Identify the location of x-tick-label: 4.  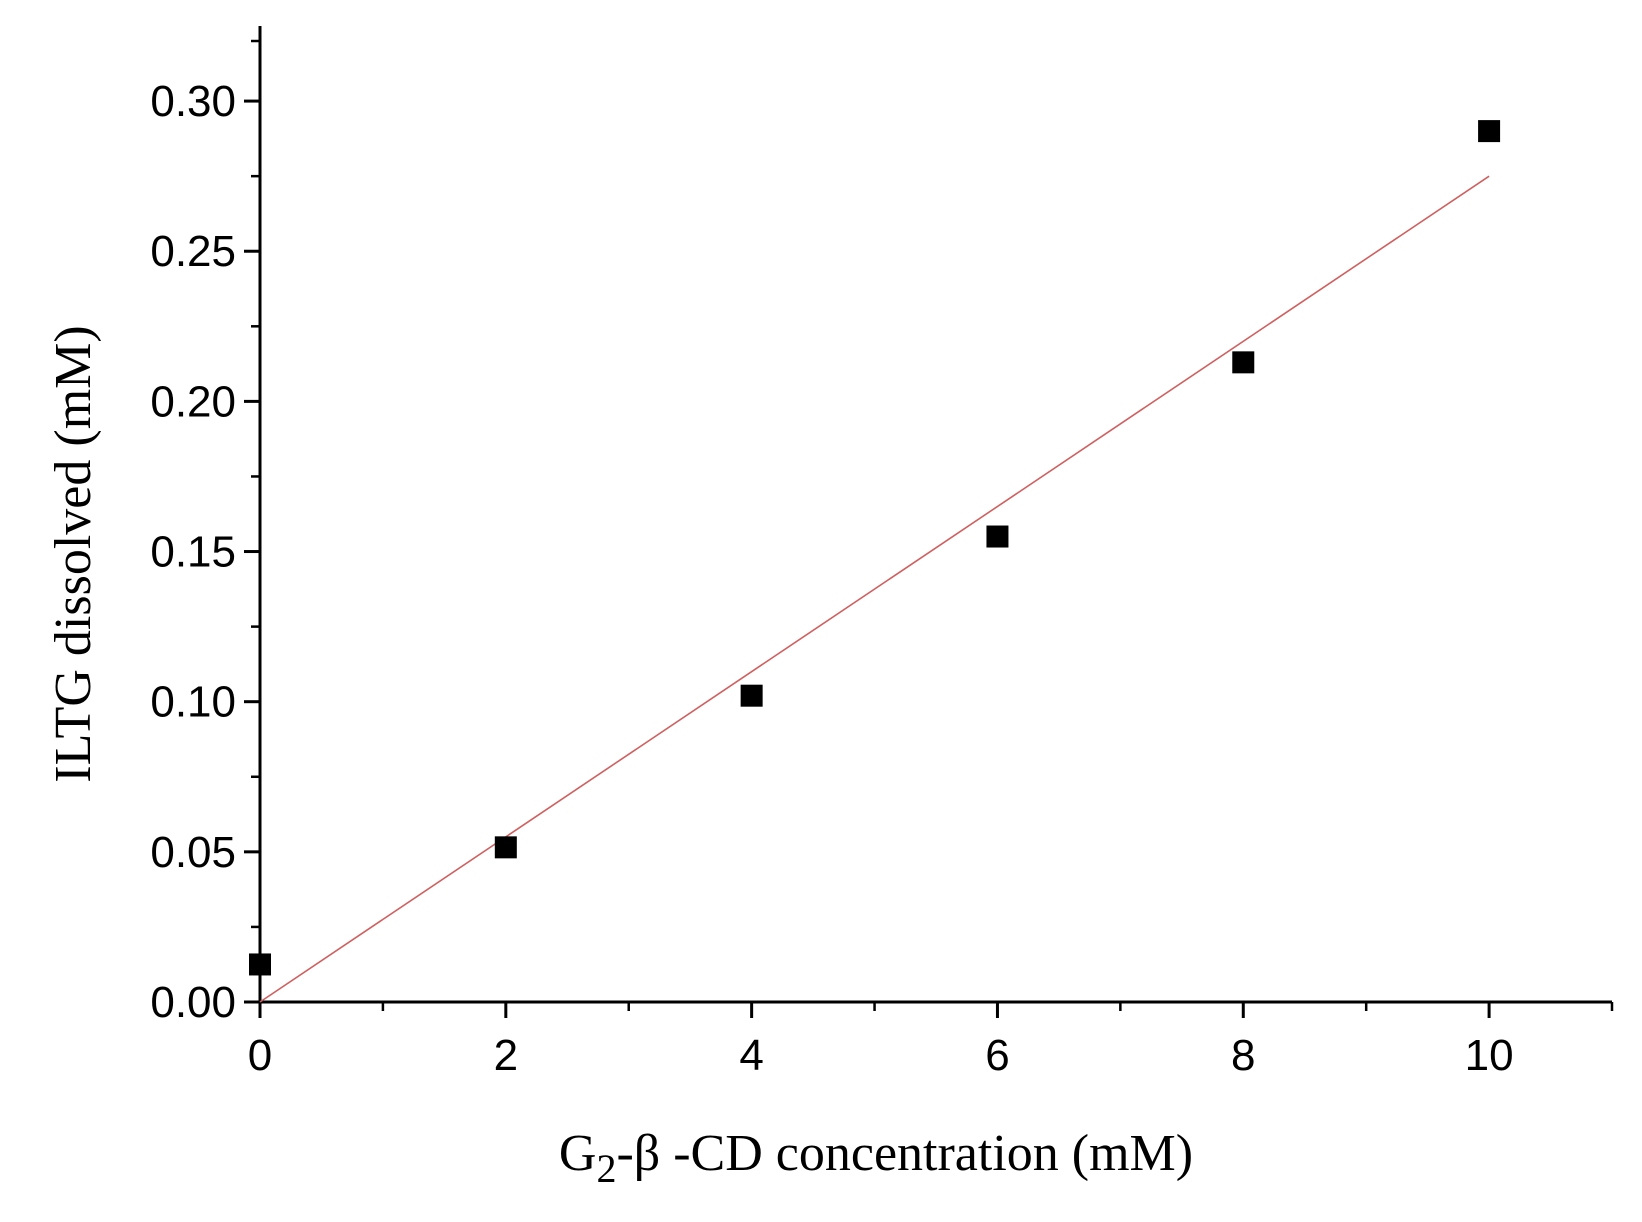
(751, 1055).